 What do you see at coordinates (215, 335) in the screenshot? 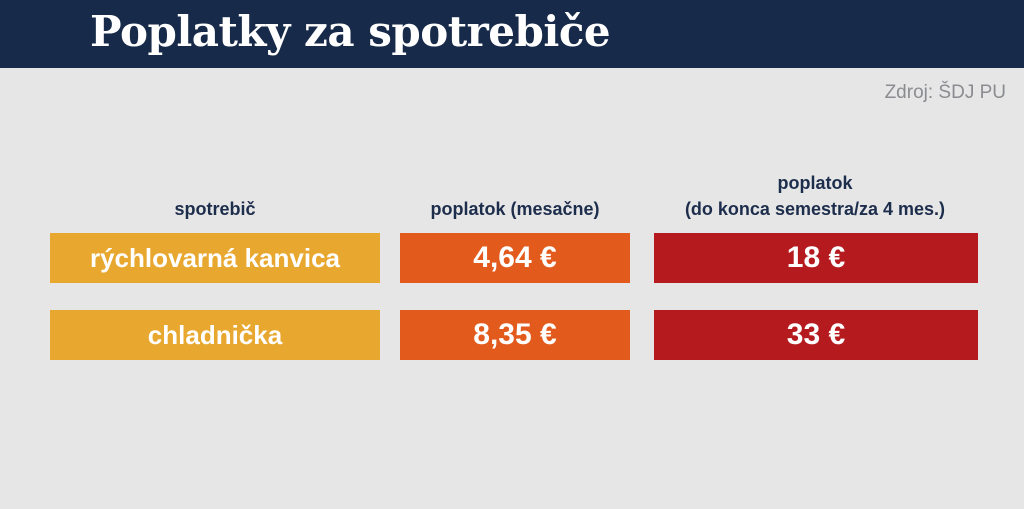
I see `table-row-2-appliance: chladnička` at bounding box center [215, 335].